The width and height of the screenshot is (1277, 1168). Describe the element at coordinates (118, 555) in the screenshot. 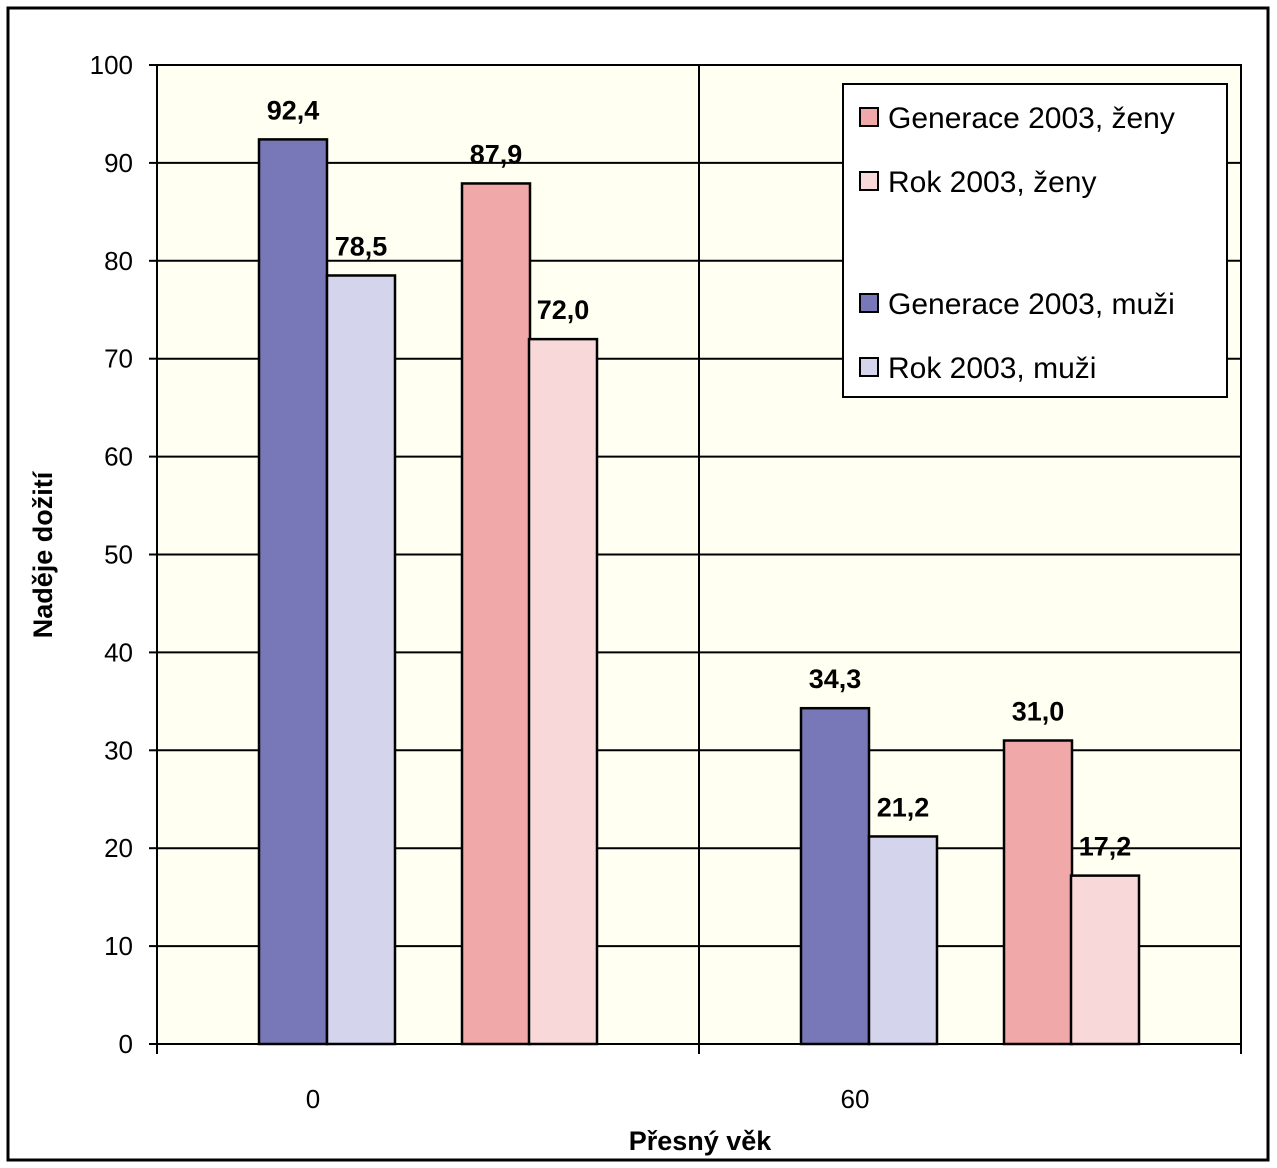

I see `y-tick-label-50: 50` at that location.